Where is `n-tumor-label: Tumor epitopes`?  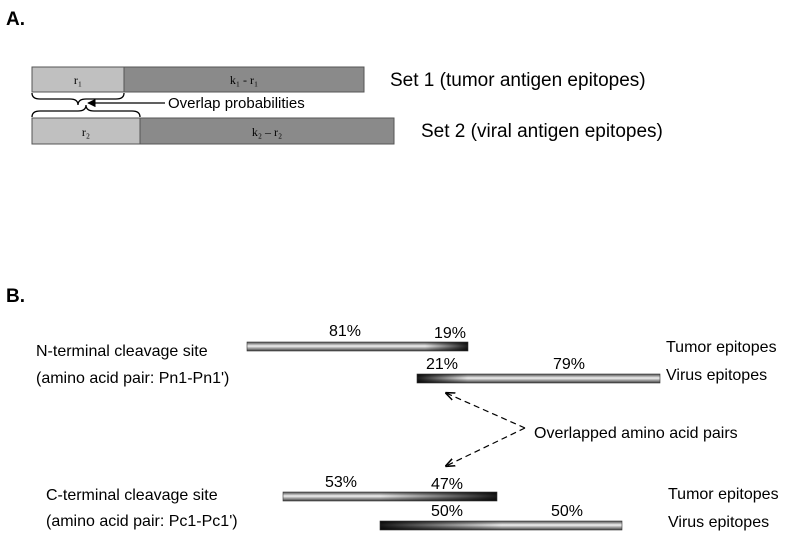 n-tumor-label: Tumor epitopes is located at coordinates (721, 347).